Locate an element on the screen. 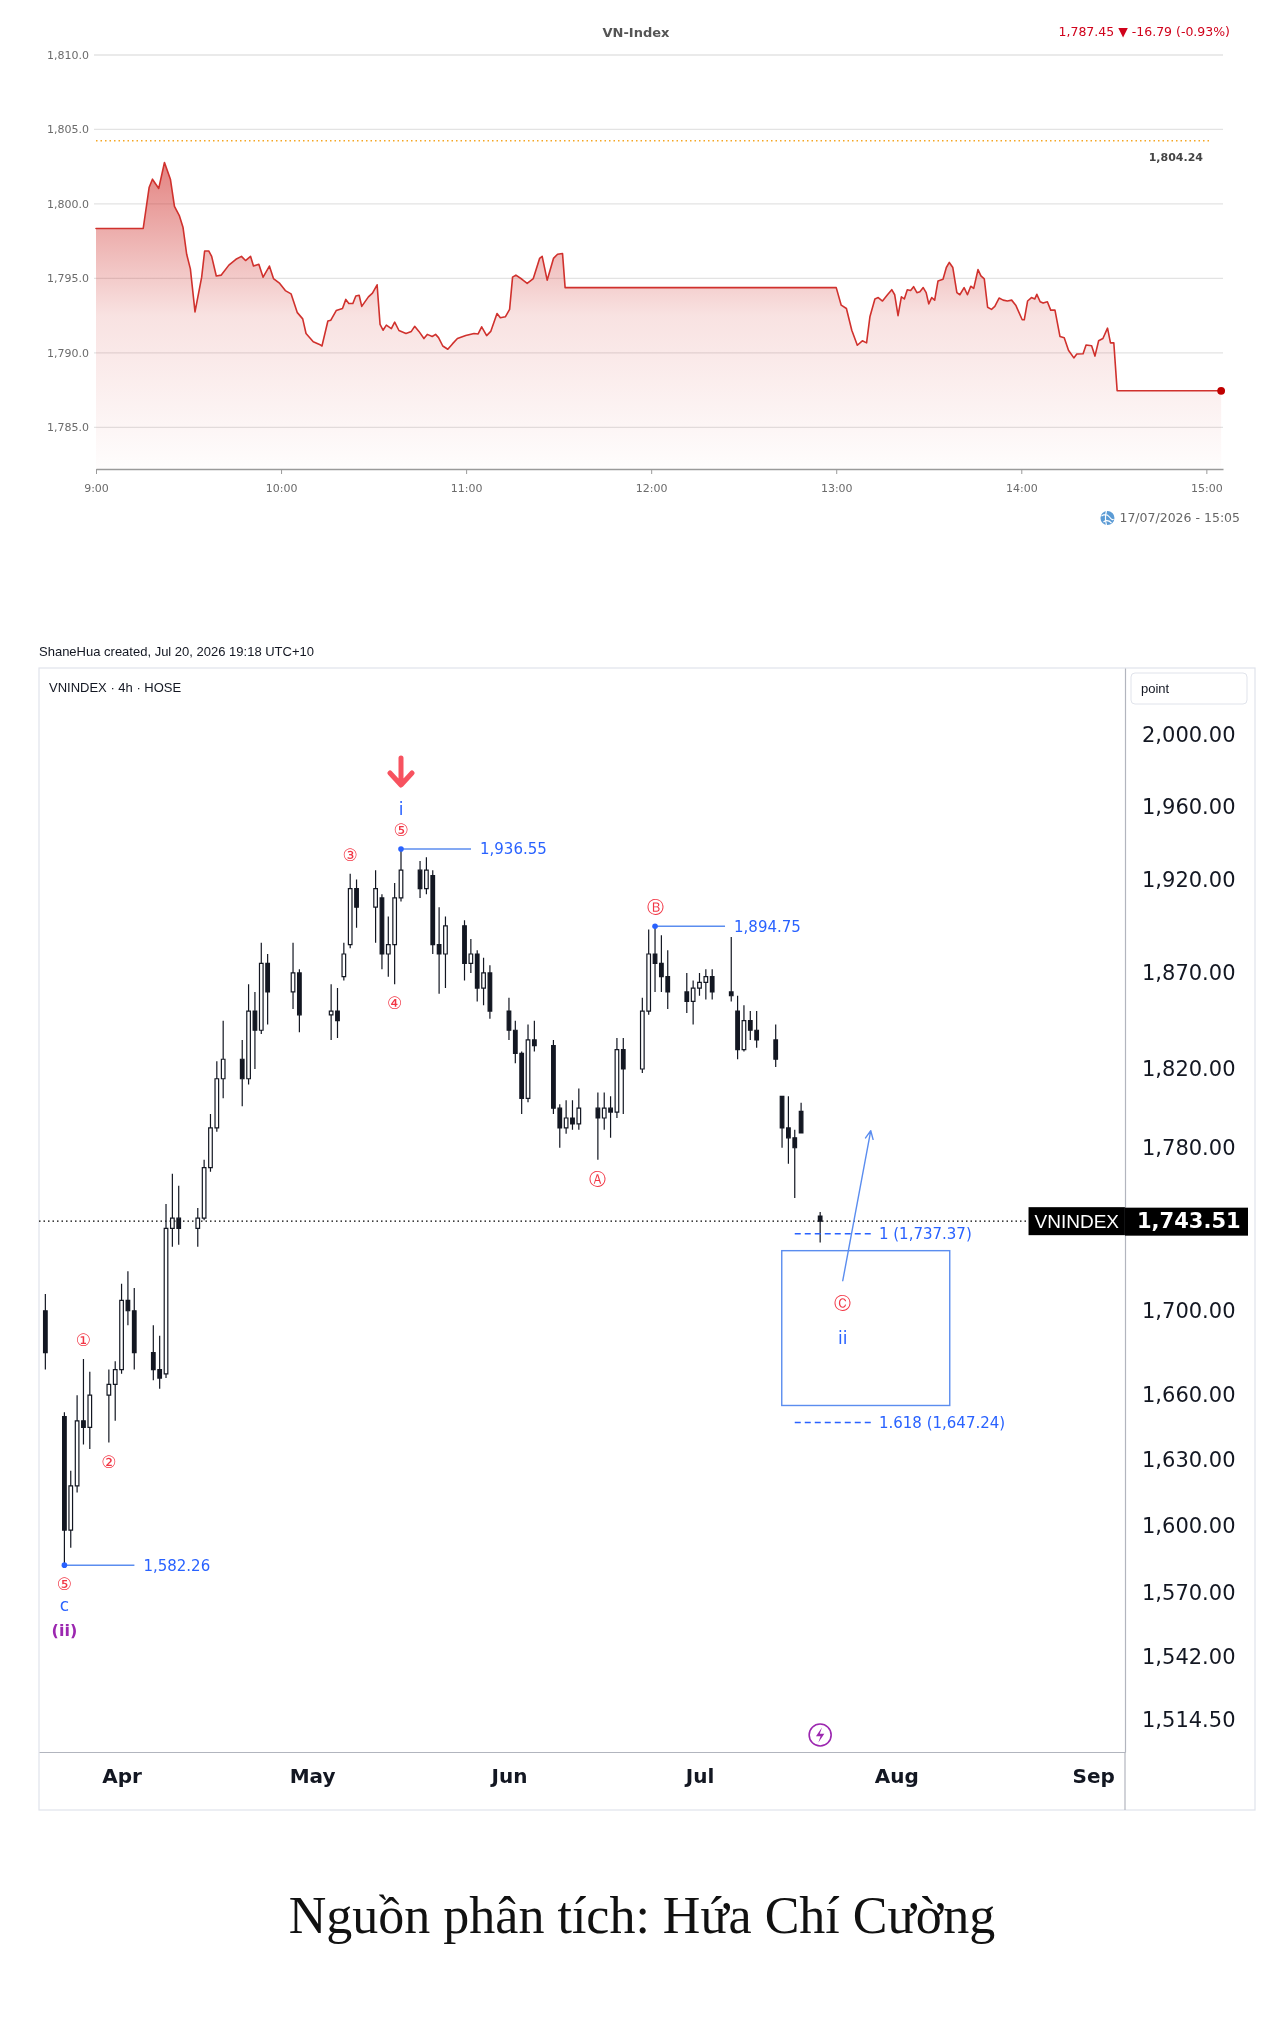 Image resolution: width=1284 pixels, height=2025 pixels. x-tick-label: Aug is located at coordinates (896, 1776).